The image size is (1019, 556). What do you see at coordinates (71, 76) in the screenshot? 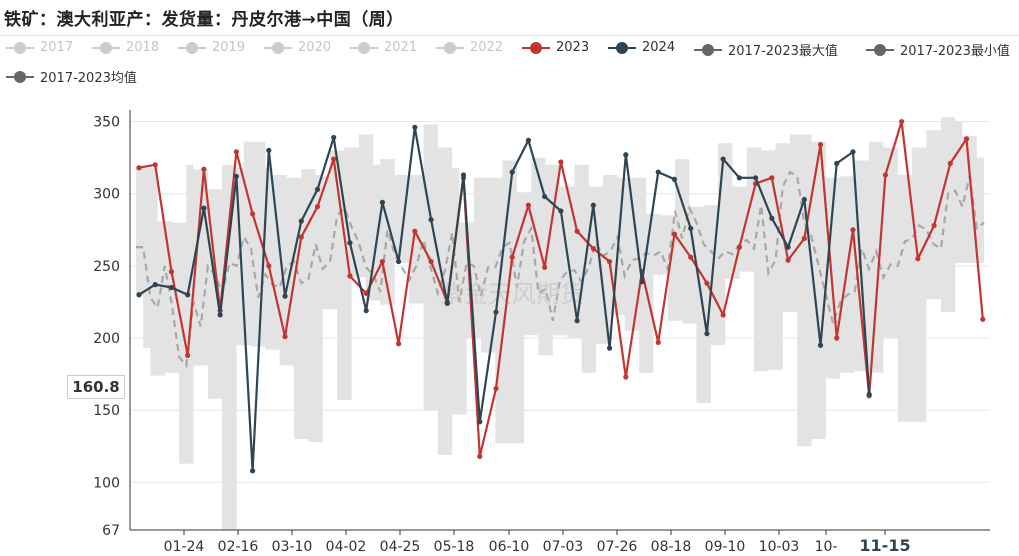
I see `legend-item-2017-2023均值: 2017-2023均值` at bounding box center [71, 76].